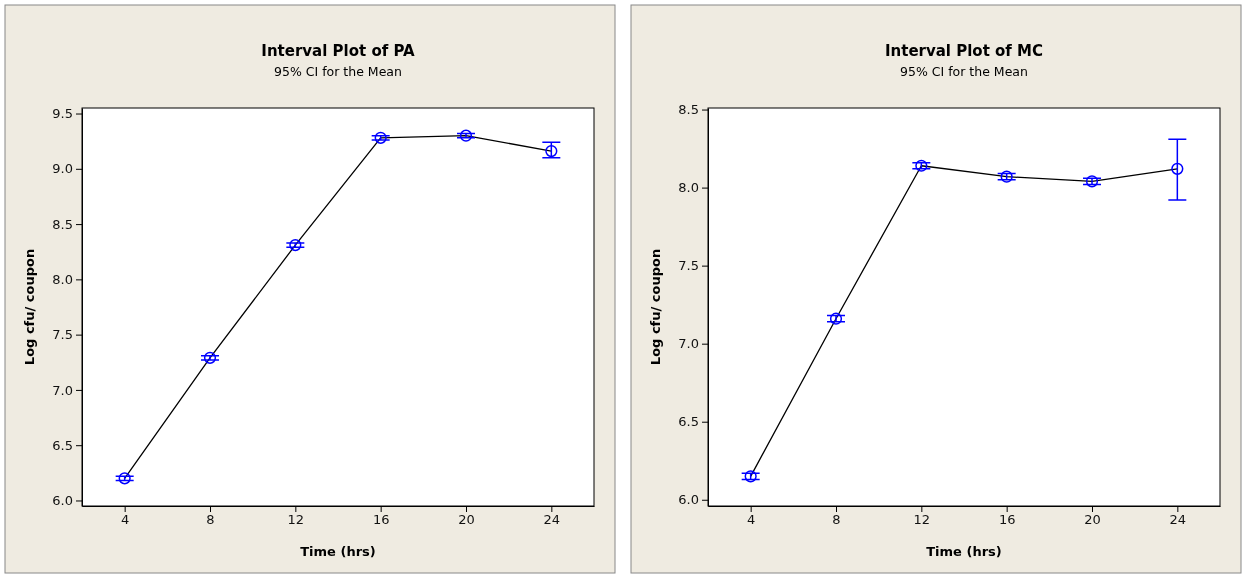  Describe the element at coordinates (338, 51) in the screenshot. I see `chart-title: Interval Plot of PA` at that location.